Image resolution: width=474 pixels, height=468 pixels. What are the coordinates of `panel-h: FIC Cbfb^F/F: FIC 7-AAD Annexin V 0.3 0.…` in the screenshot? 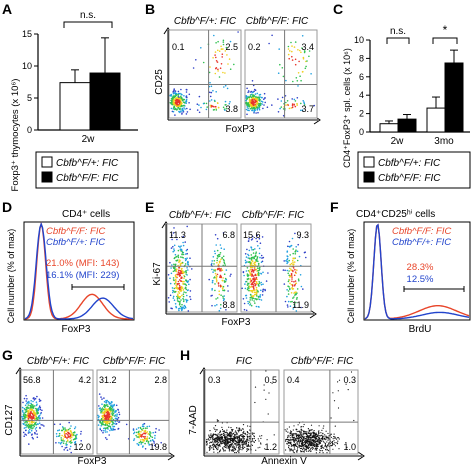 It's located at (276, 411).